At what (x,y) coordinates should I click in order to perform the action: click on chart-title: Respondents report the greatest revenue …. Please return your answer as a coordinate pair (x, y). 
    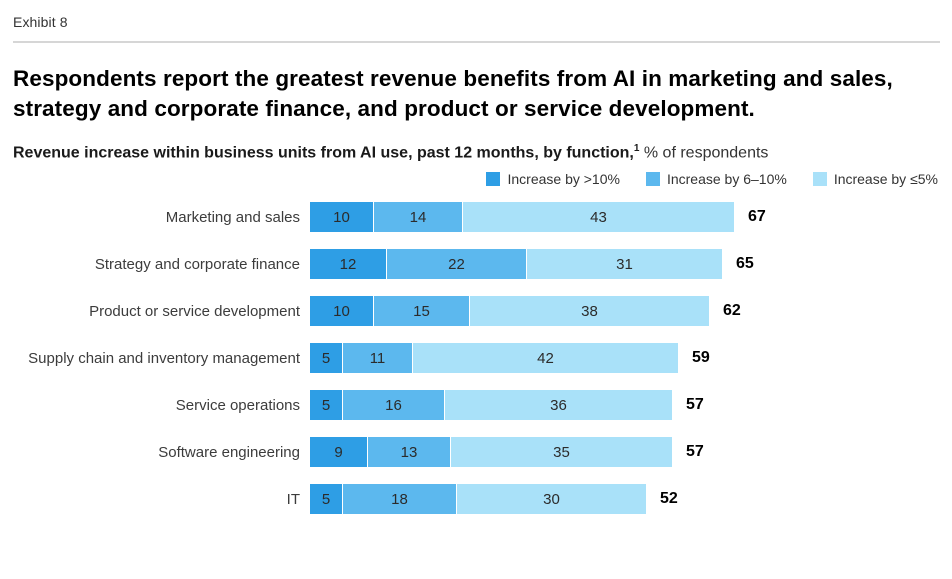
    Looking at the image, I should click on (453, 93).